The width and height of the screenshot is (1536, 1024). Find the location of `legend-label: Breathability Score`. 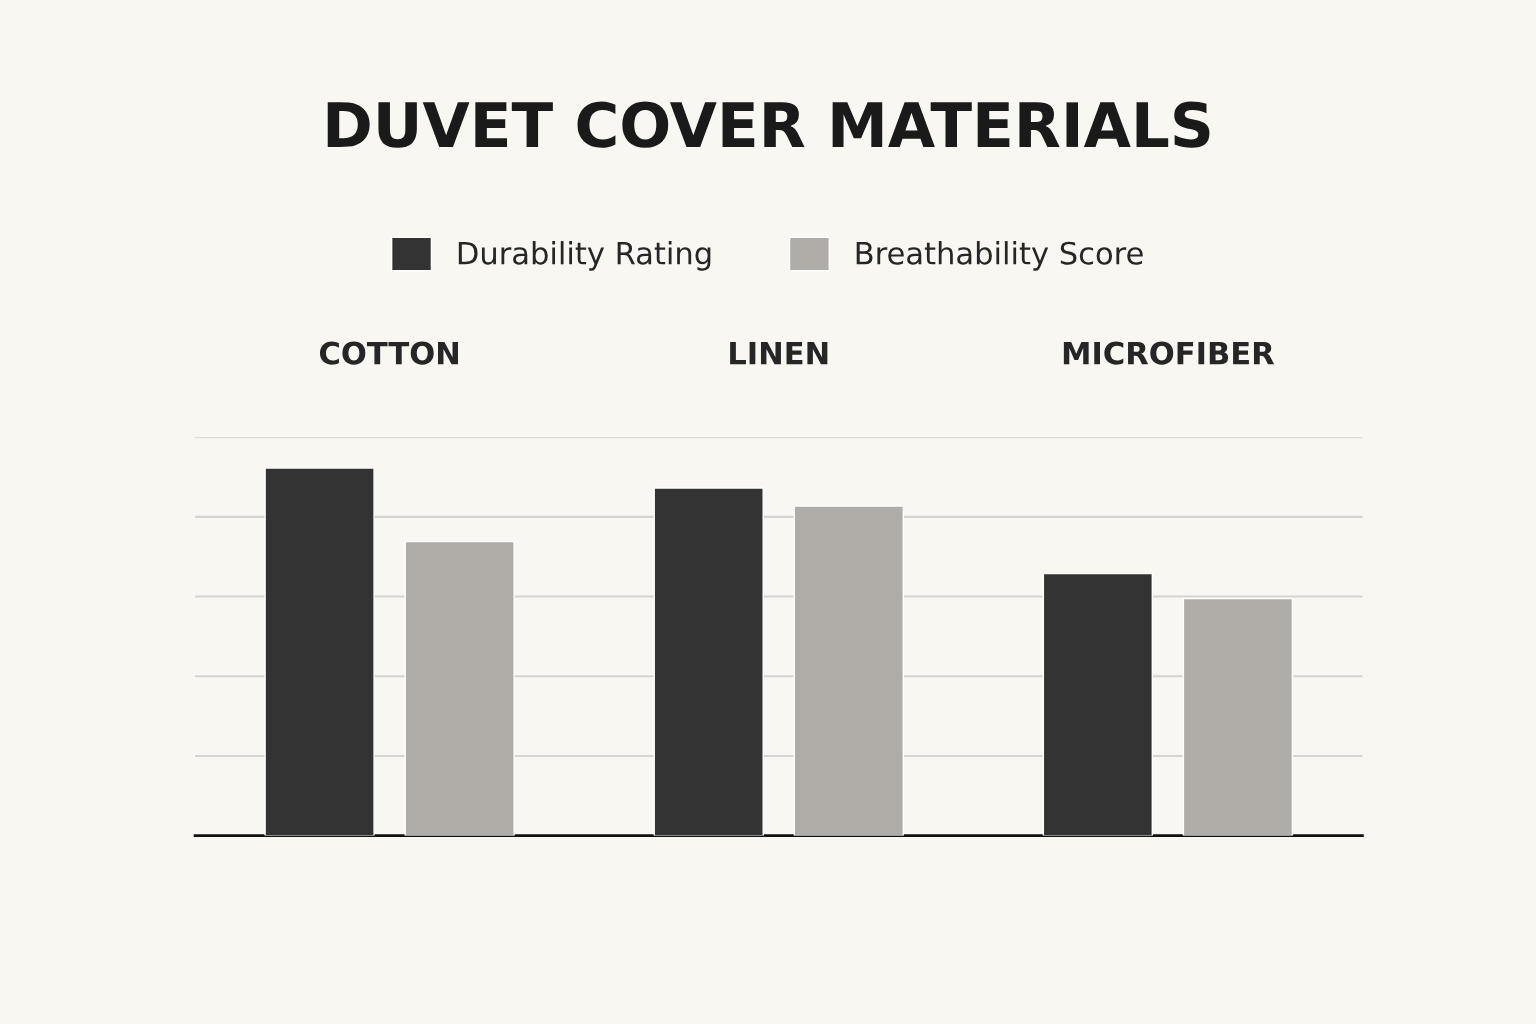

legend-label: Breathability Score is located at coordinates (999, 256).